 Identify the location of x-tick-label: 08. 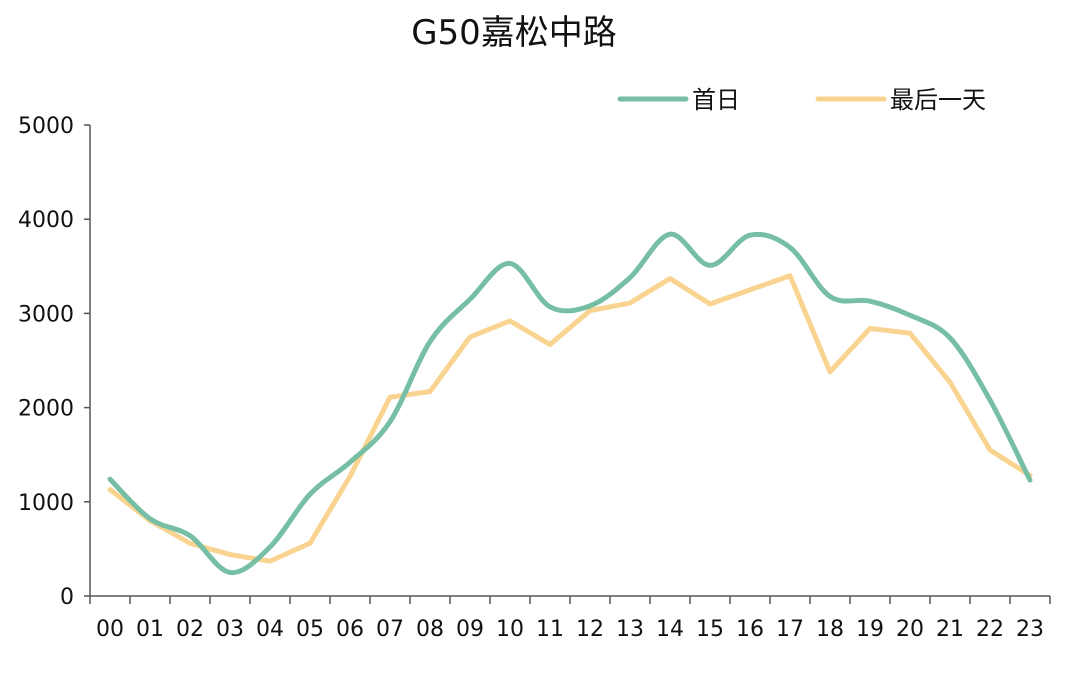
(430, 629).